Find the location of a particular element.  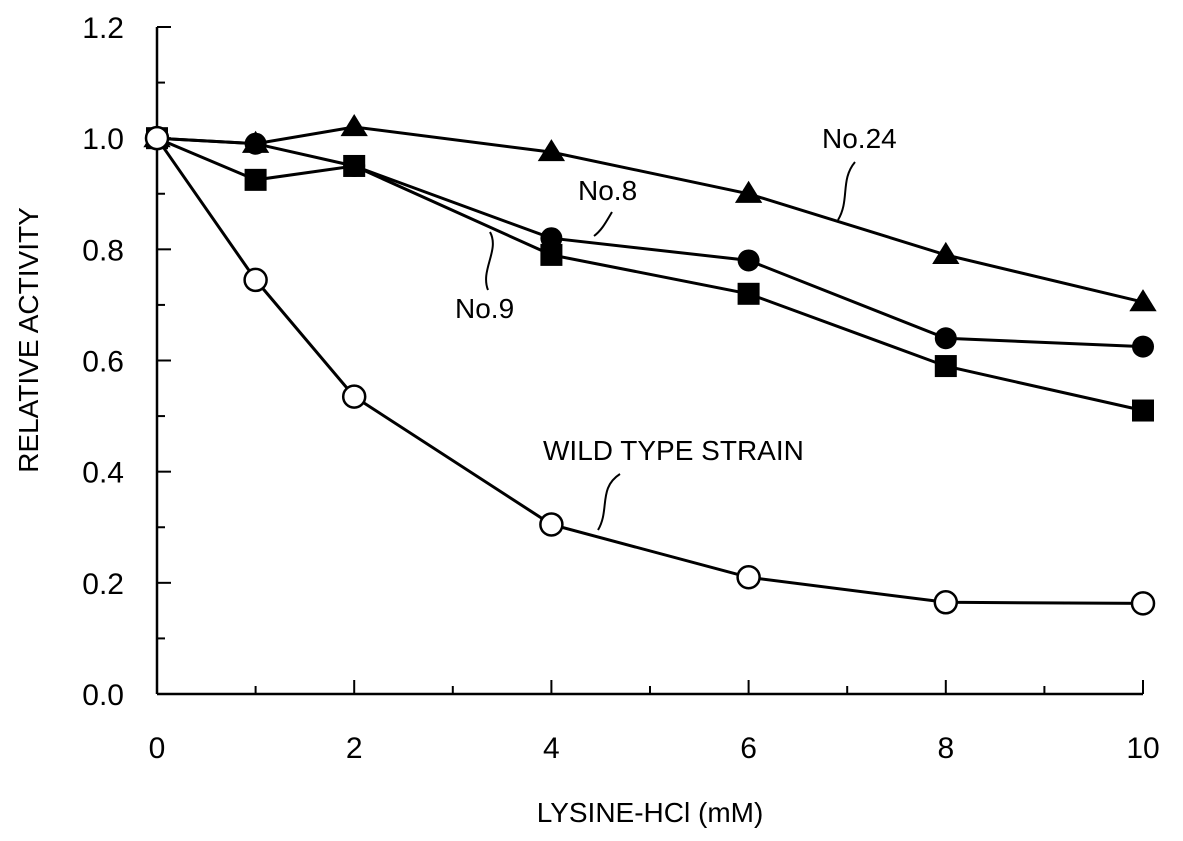

x-tick-label: 0 is located at coordinates (157, 748).